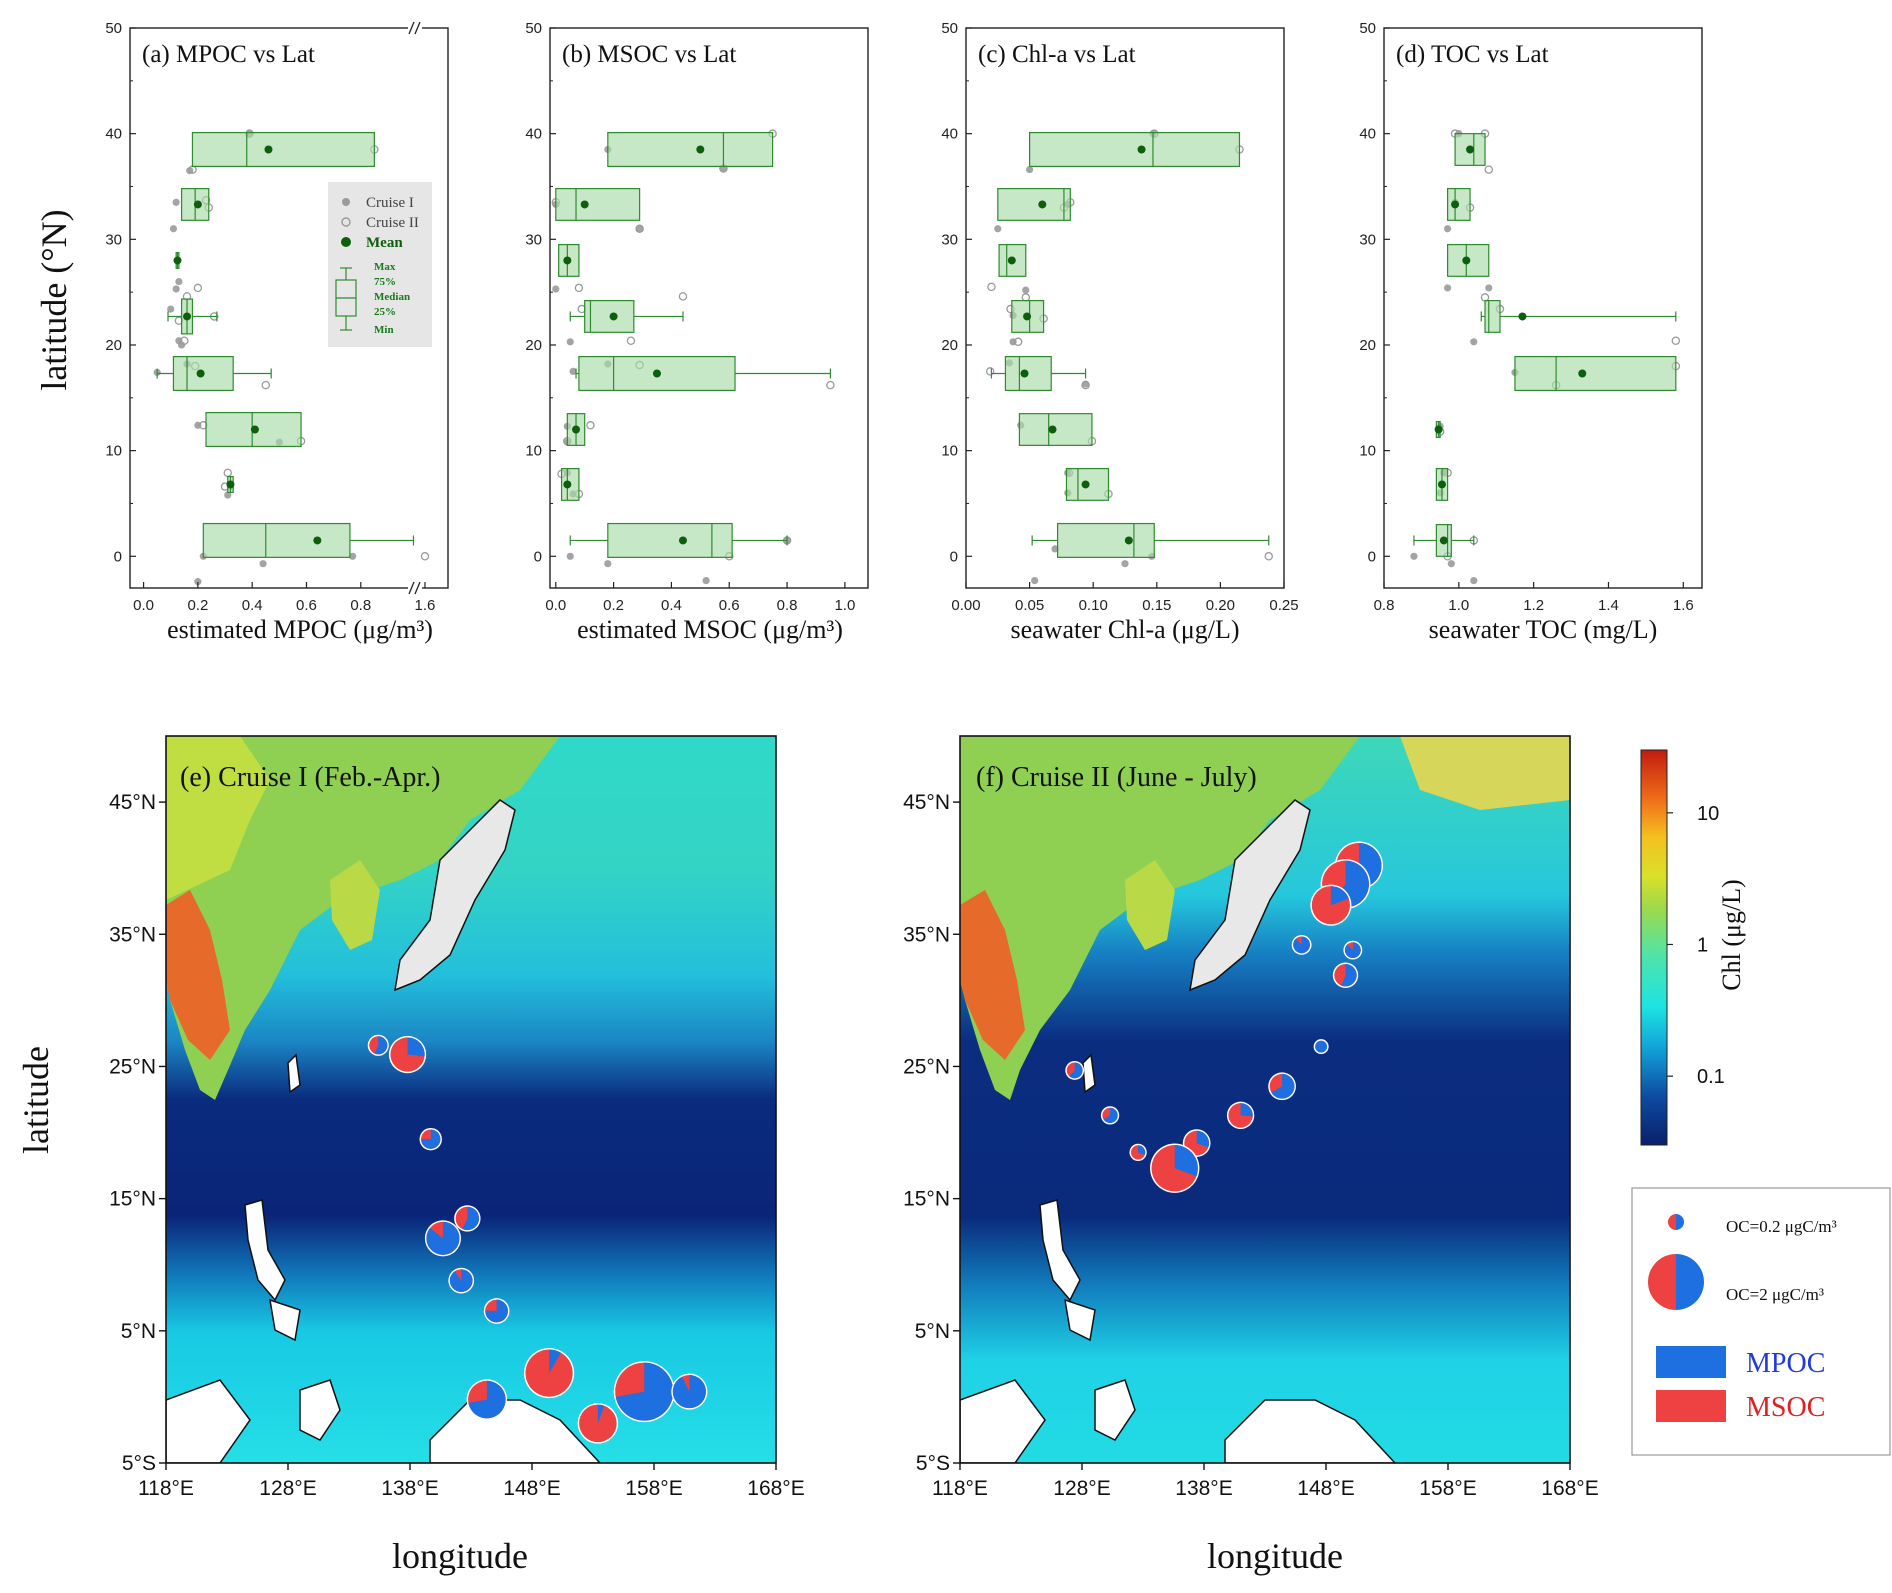  I want to click on map-x-tick-label: 118°E, so click(166, 1488).